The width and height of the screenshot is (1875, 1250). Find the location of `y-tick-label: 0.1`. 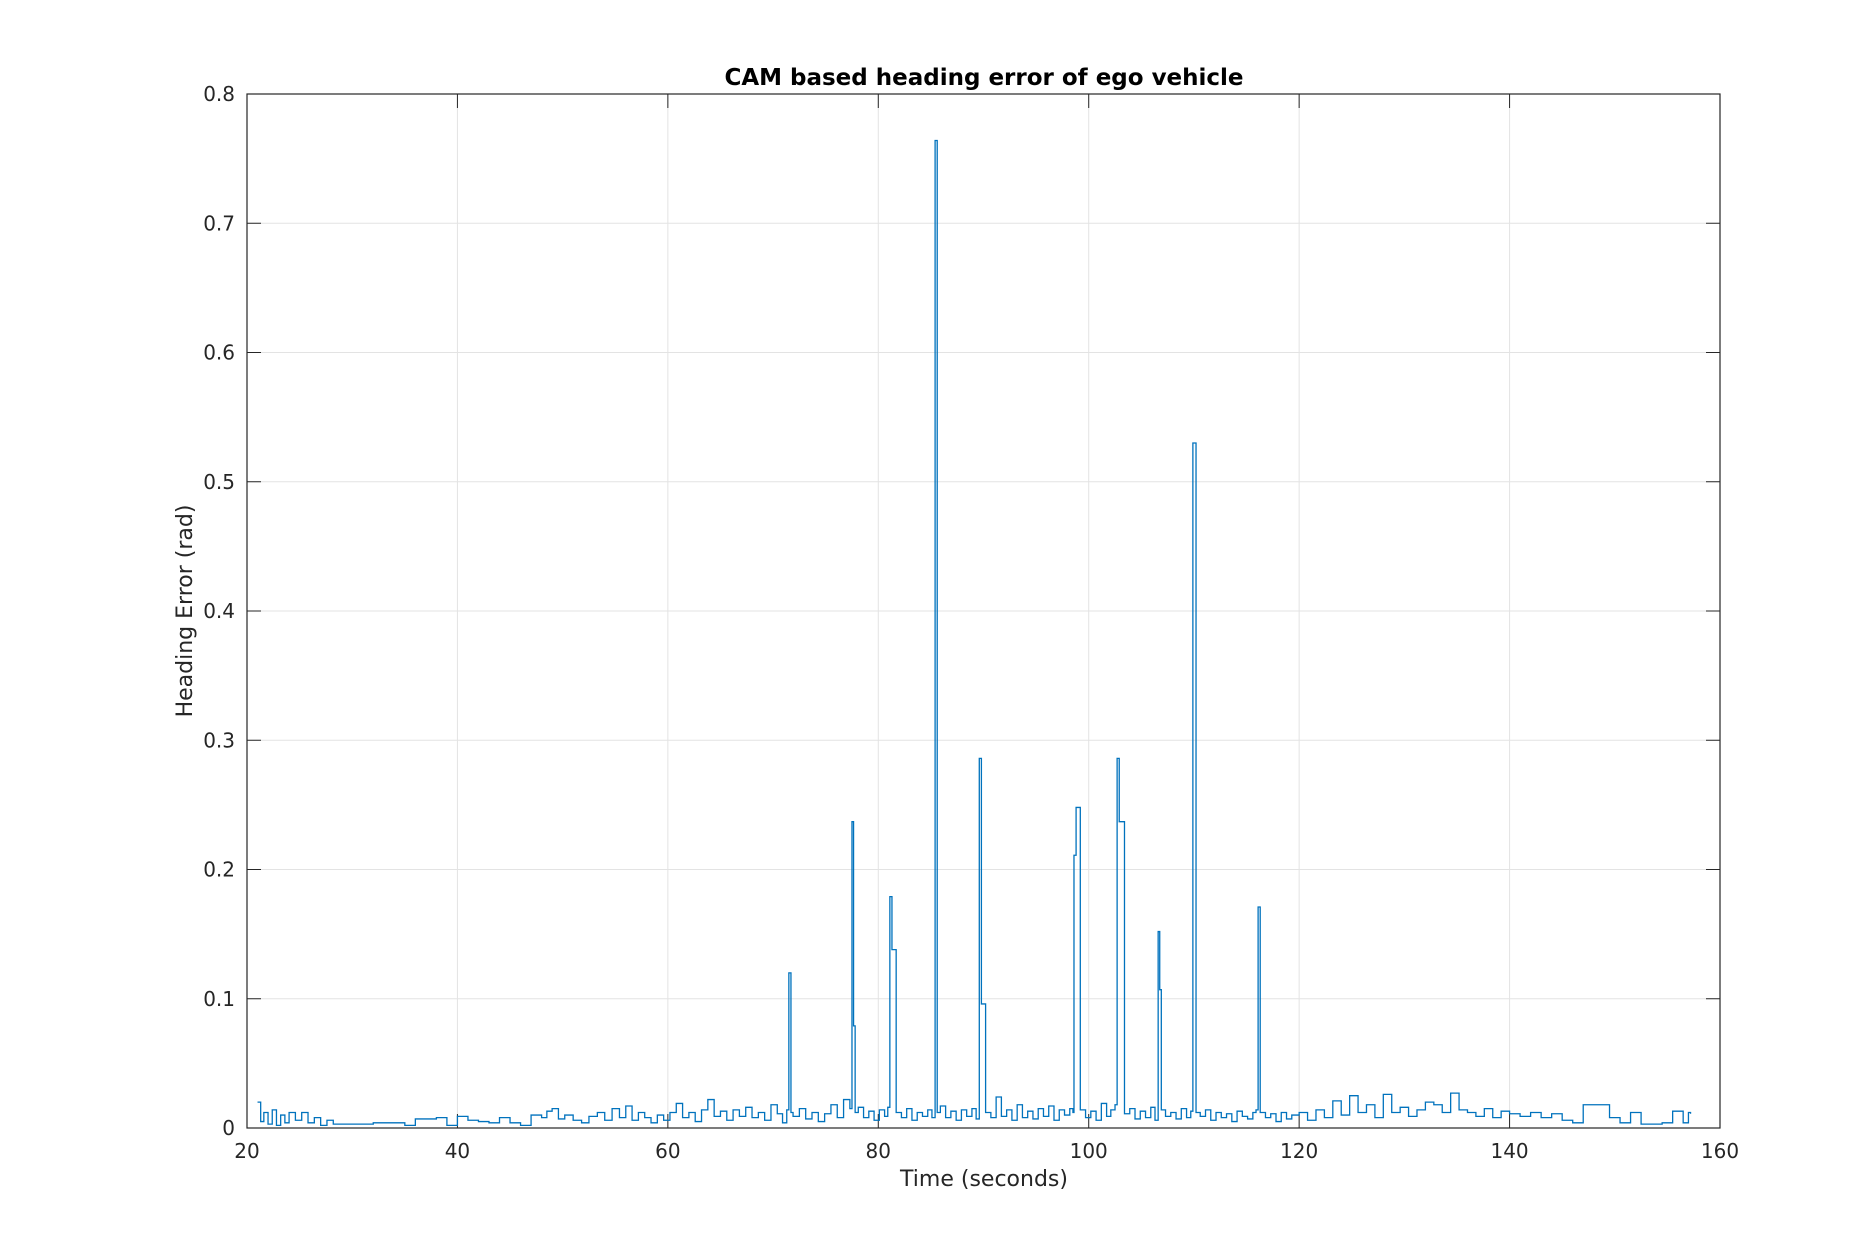

y-tick-label: 0.1 is located at coordinates (219, 999).